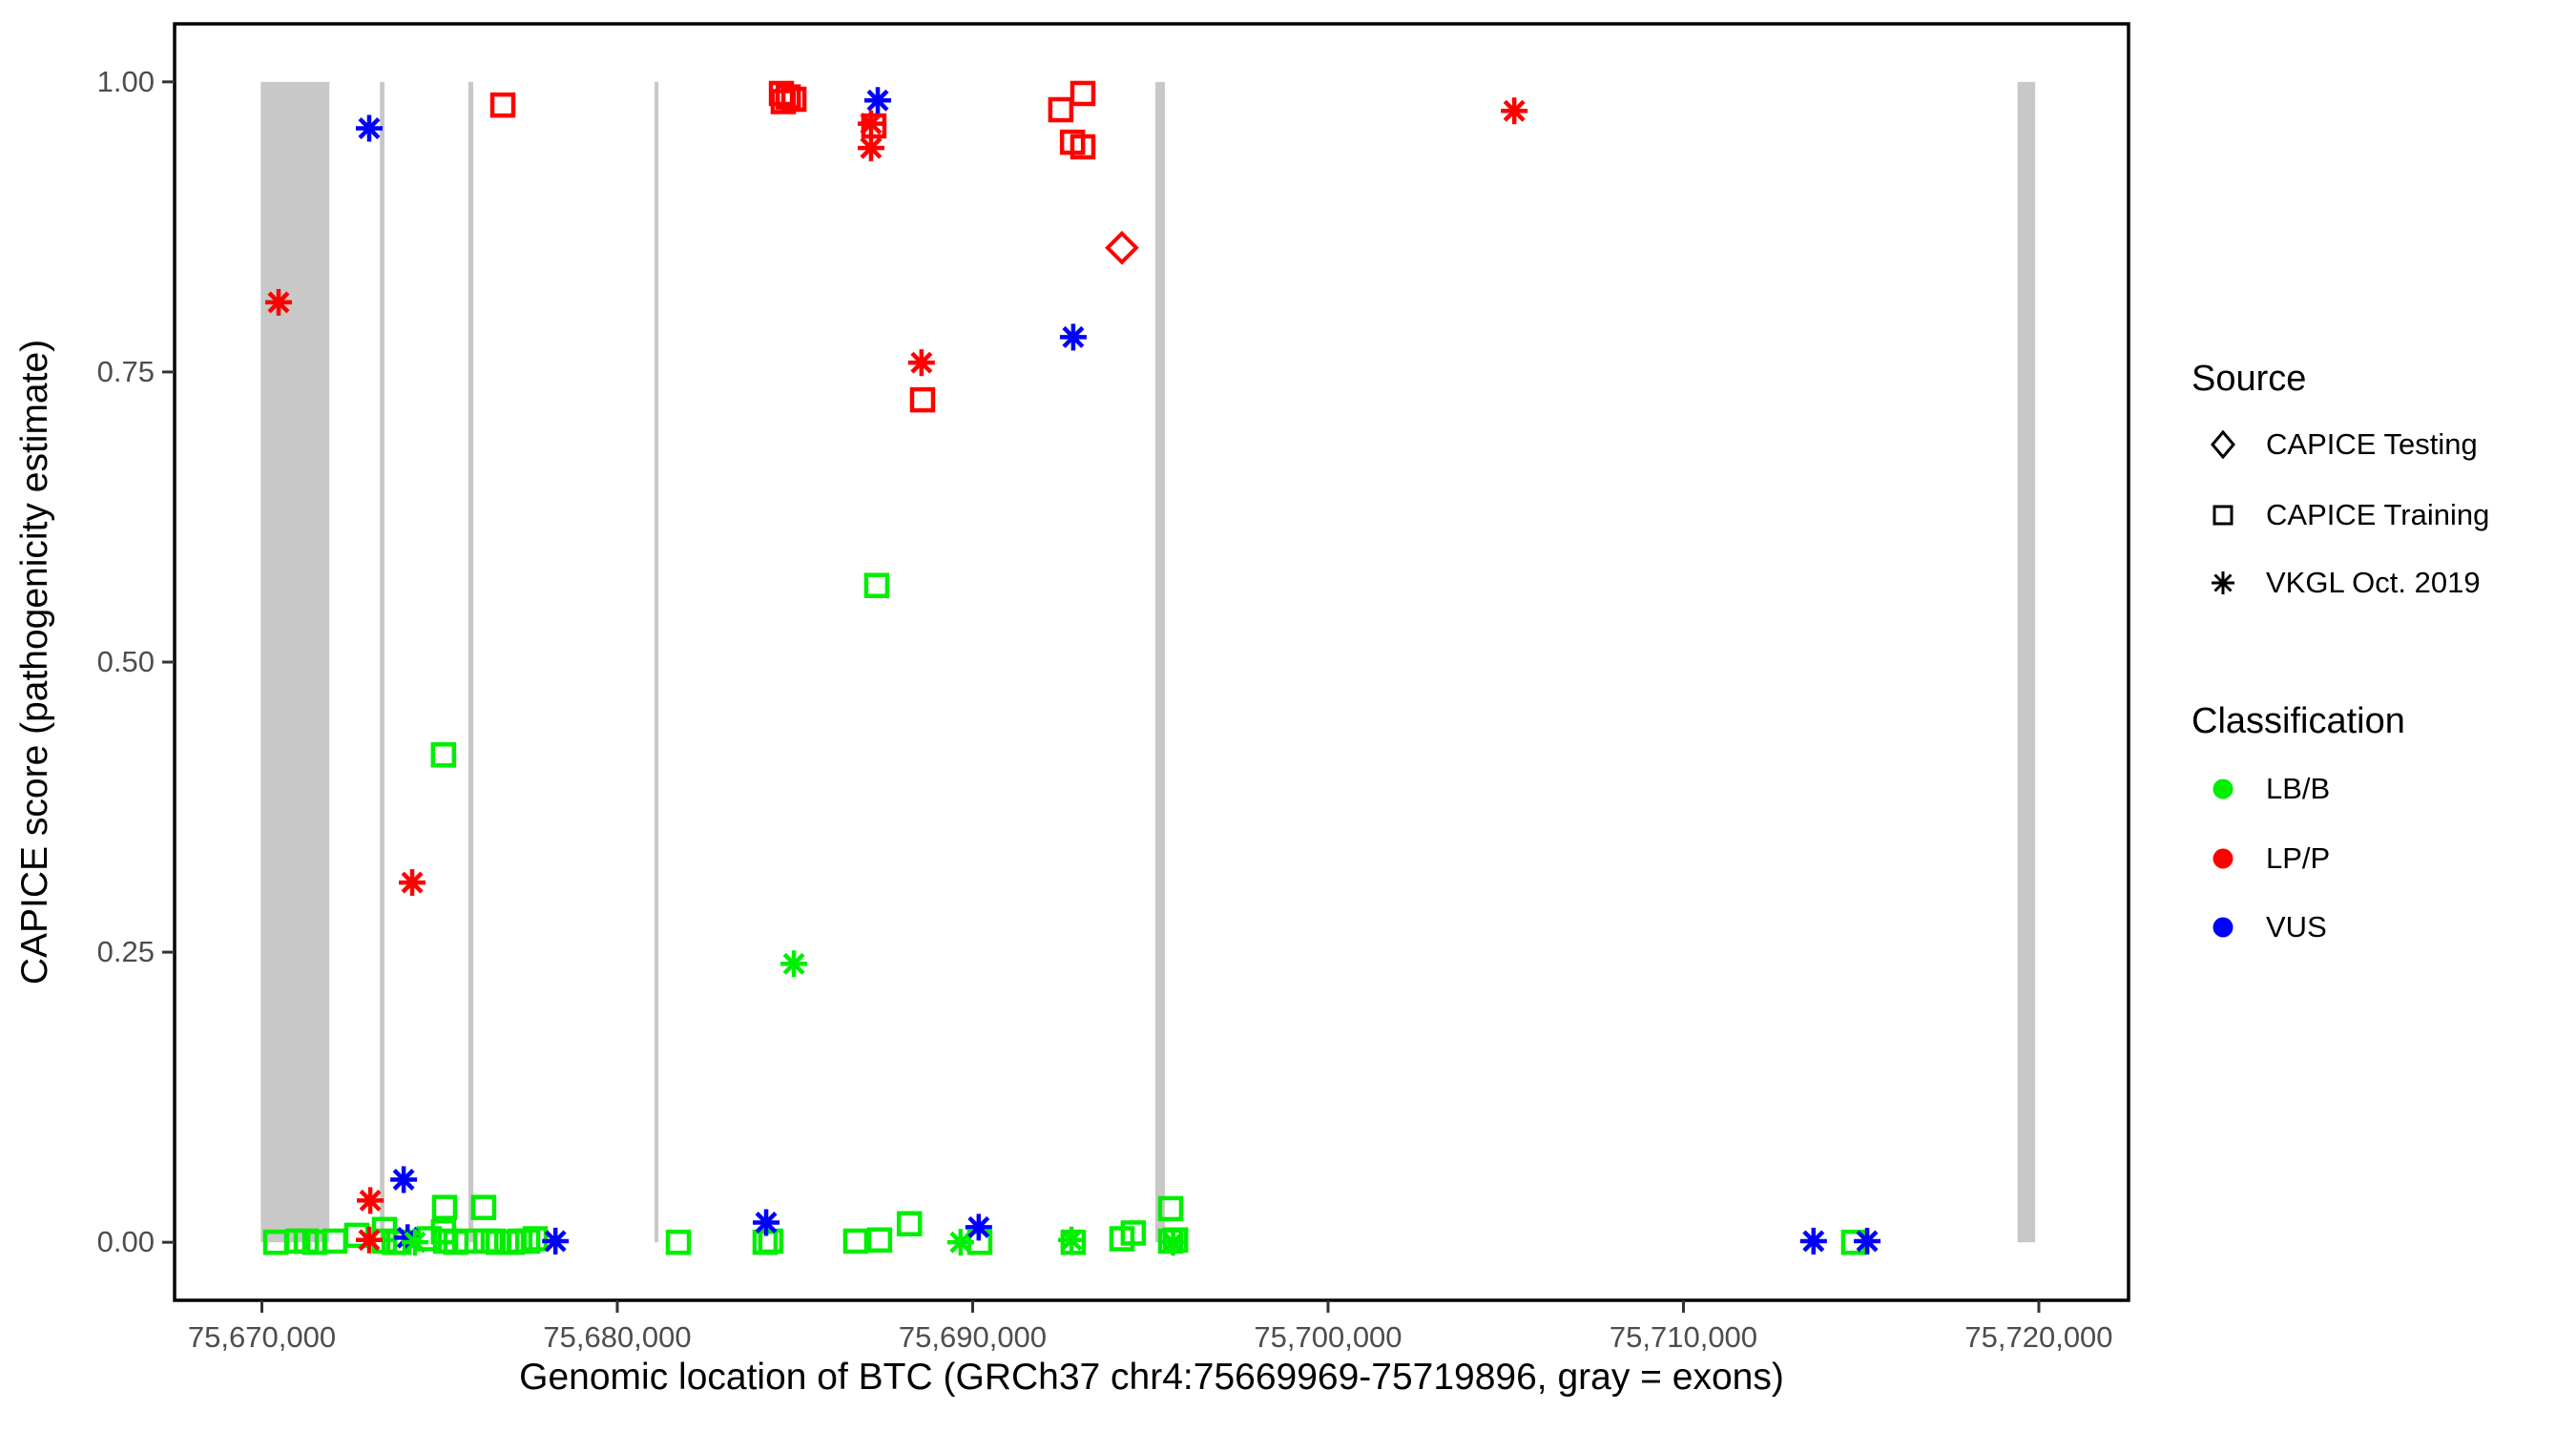 This screenshot has height=1431, width=2576. What do you see at coordinates (125, 661) in the screenshot?
I see `y-tick-label: 0.50` at bounding box center [125, 661].